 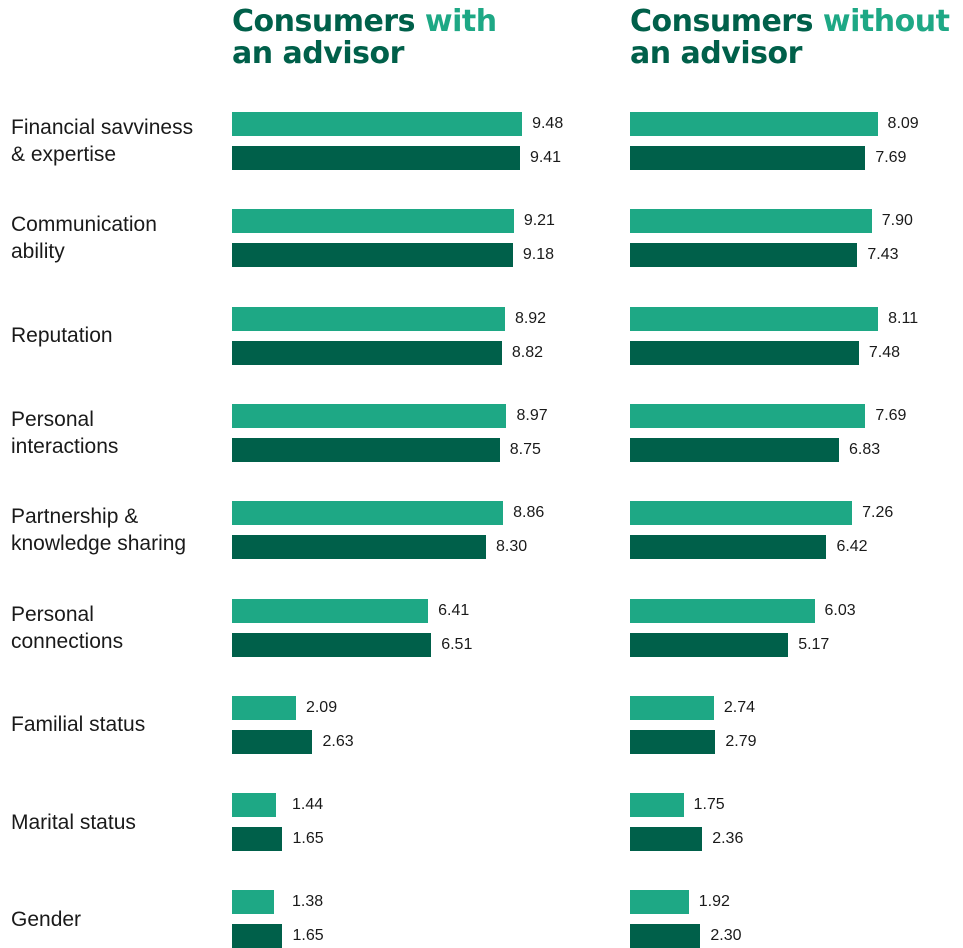 What do you see at coordinates (903, 123) in the screenshot?
I see `value-label: 8.09` at bounding box center [903, 123].